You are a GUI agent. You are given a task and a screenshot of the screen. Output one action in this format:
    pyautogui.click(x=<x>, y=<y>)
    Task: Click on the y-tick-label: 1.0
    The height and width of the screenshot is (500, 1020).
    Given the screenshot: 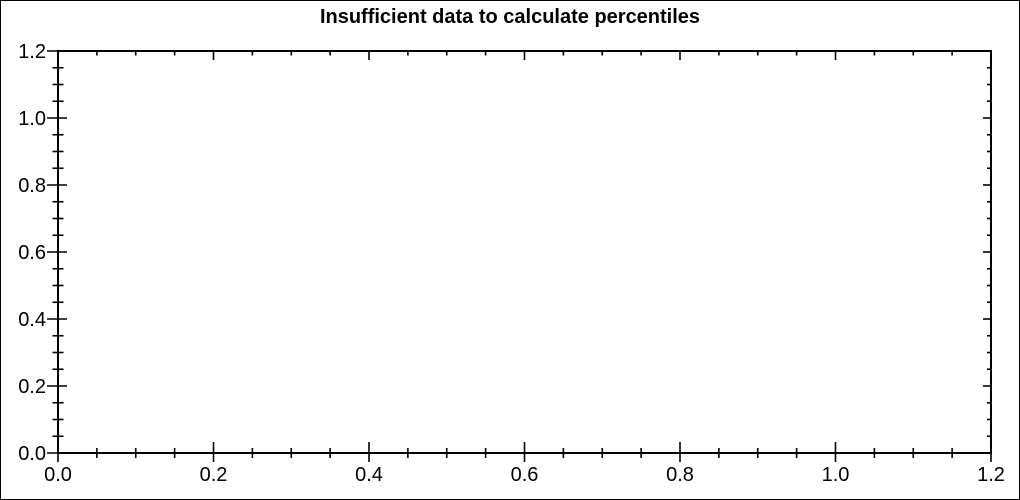 What is the action you would take?
    pyautogui.click(x=32, y=119)
    